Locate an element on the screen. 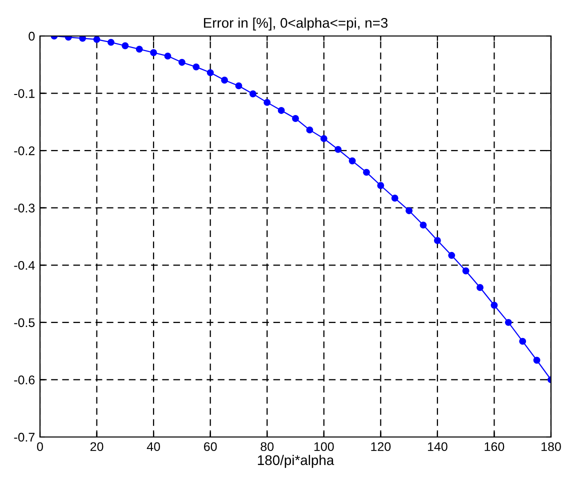 Image resolution: width=562 pixels, height=480 pixels. x-tick-label: 80 is located at coordinates (267, 447).